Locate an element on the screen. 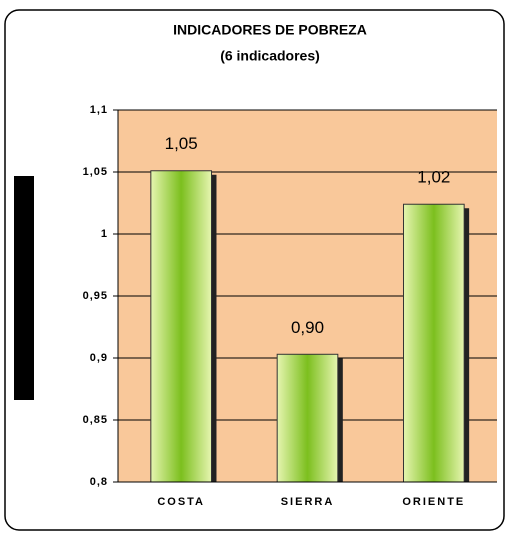  data-label: 1,02 is located at coordinates (433, 177).